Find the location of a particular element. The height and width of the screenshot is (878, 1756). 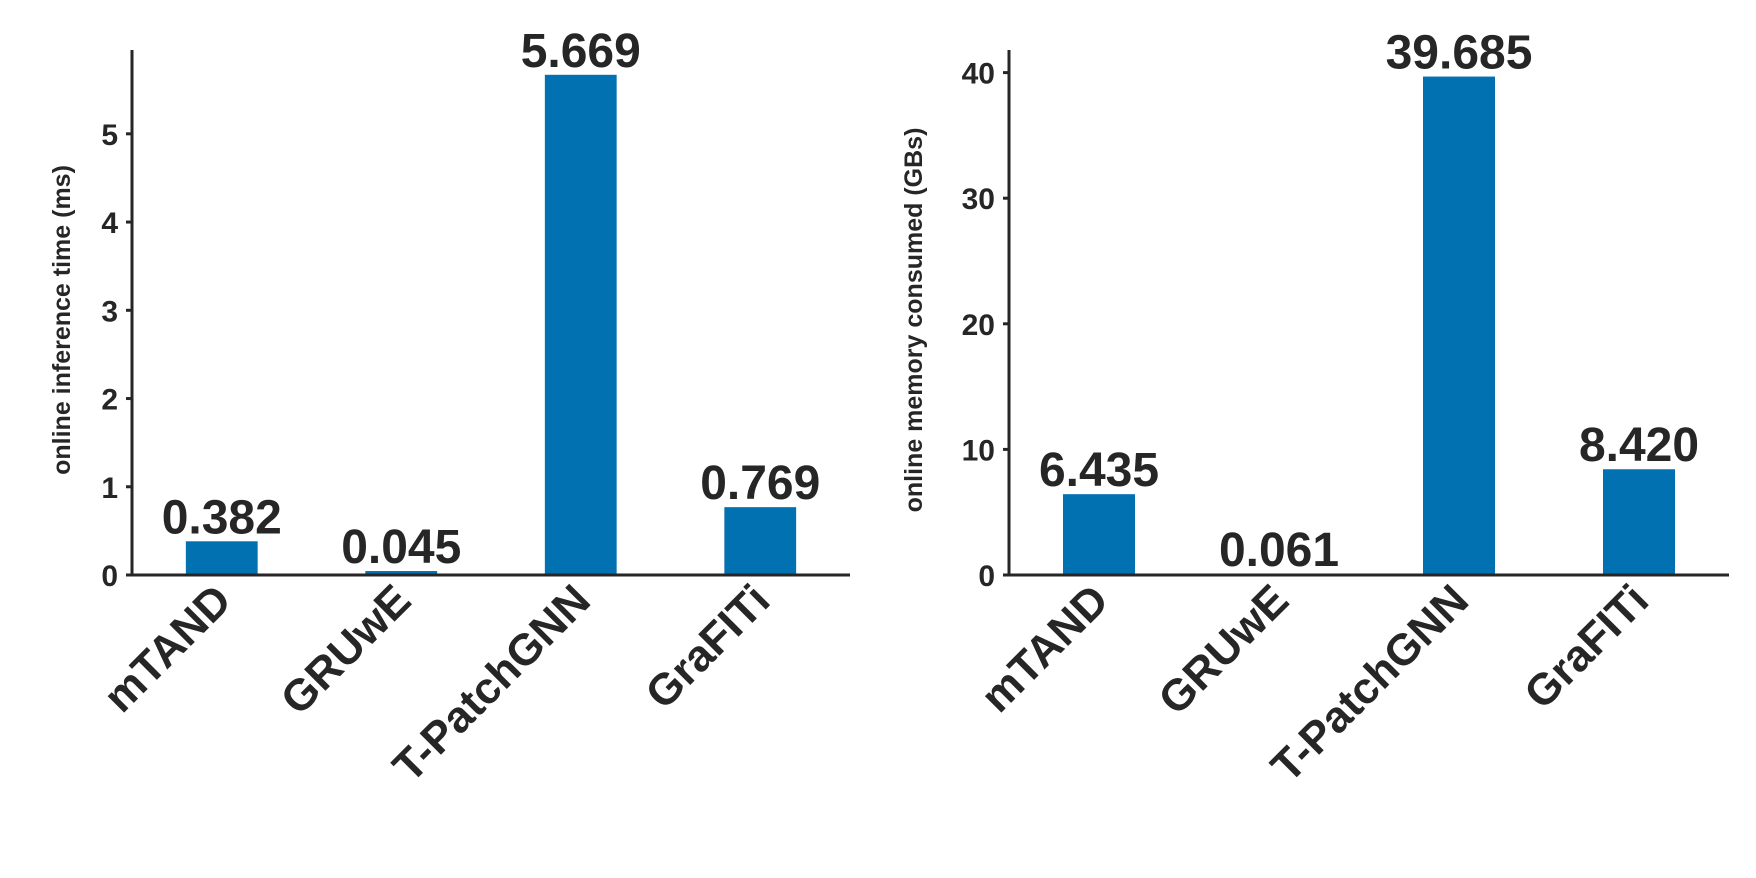

y-tick-label: 1 is located at coordinates (109, 488).